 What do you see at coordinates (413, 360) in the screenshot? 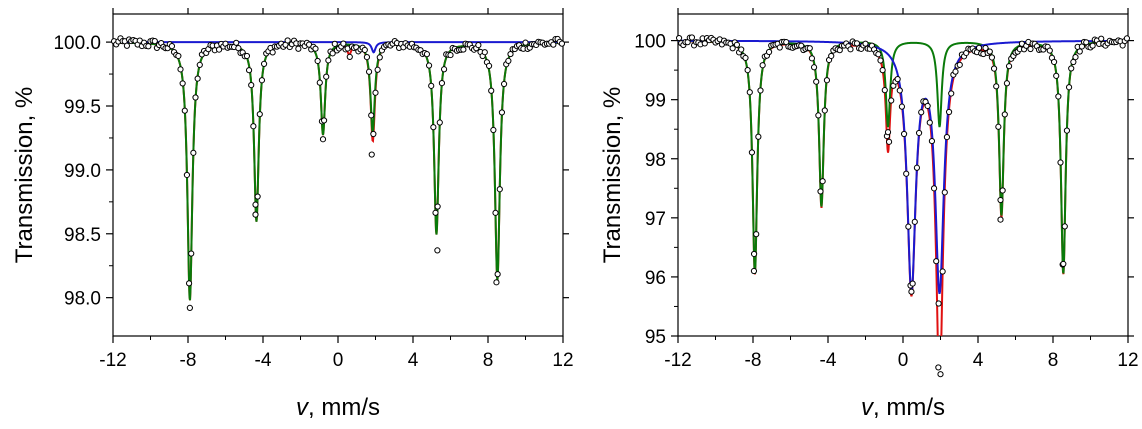
I see `left-x-tick-label: 4` at bounding box center [413, 360].